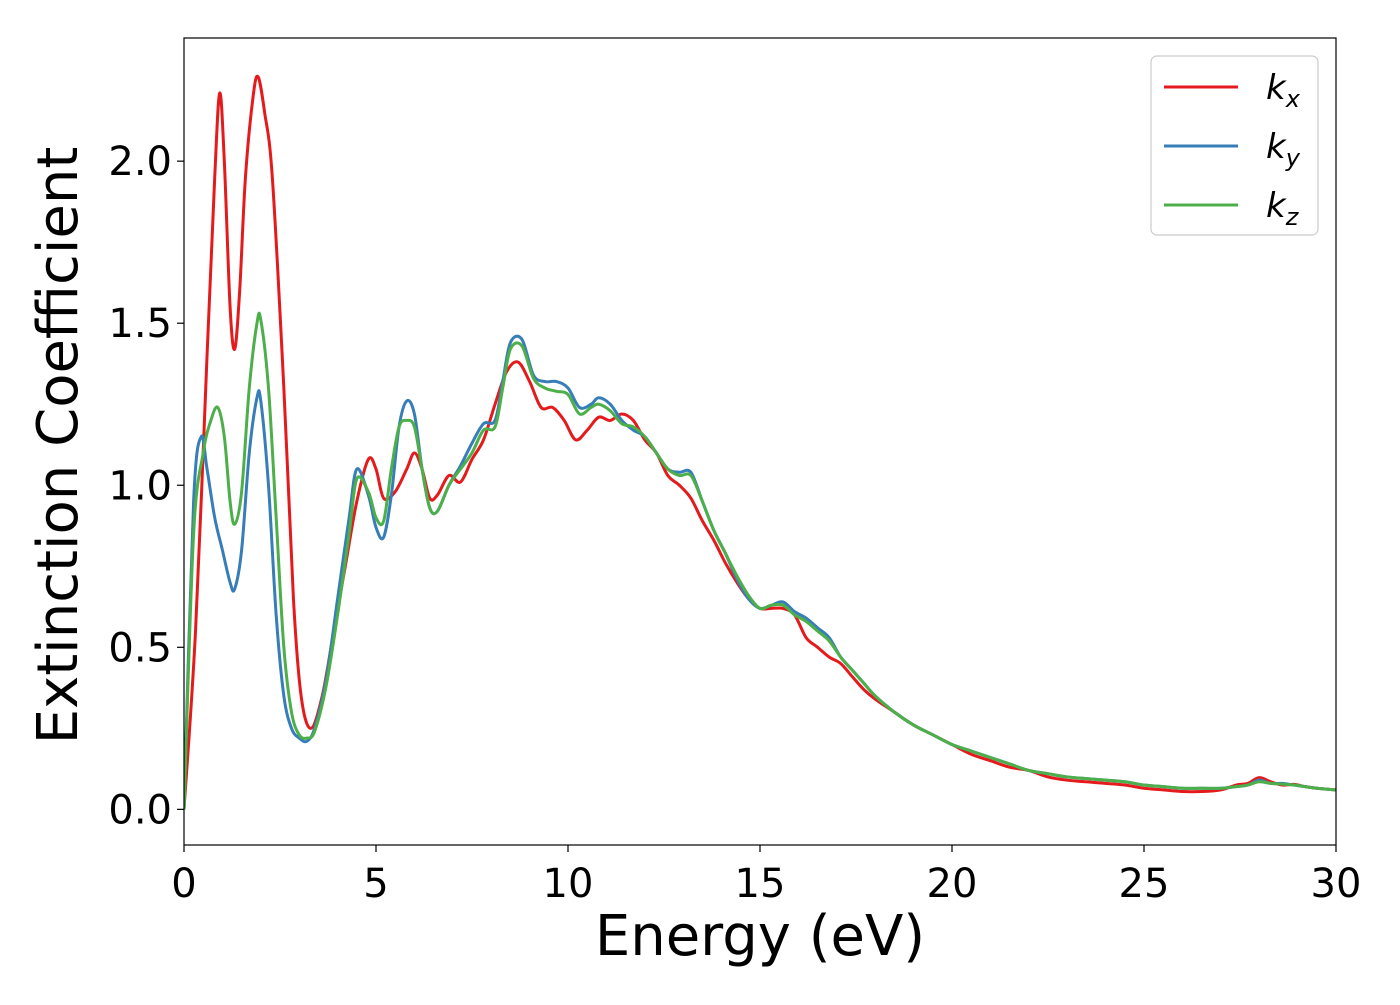 This screenshot has height=1005, width=1400. I want to click on y-tick-label: 2.0, so click(140, 162).